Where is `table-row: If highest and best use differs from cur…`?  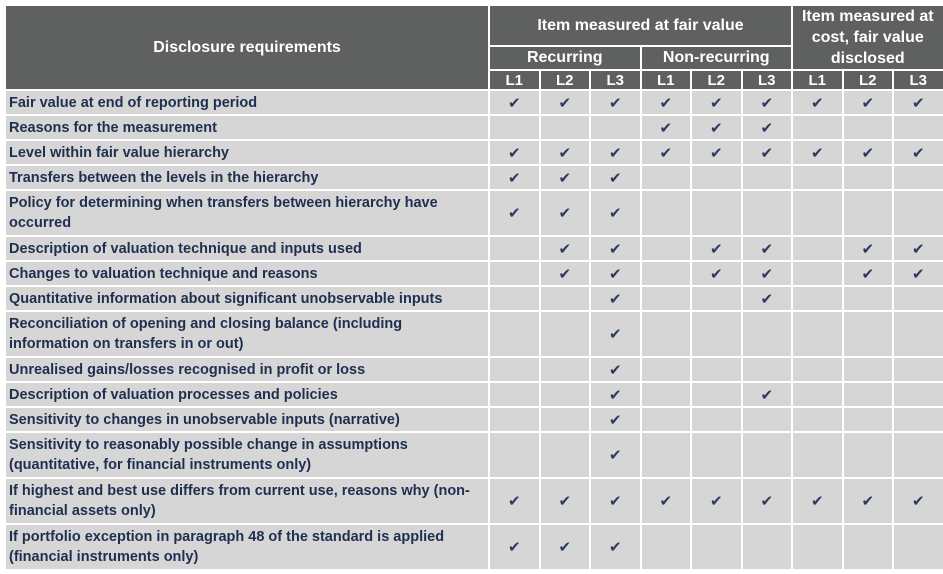
table-row: If highest and best use differs from cur… is located at coordinates (474, 501).